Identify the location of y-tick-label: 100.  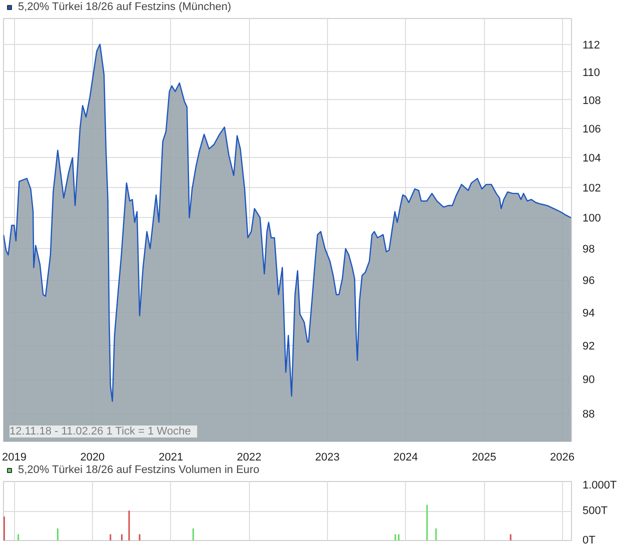
(591, 218).